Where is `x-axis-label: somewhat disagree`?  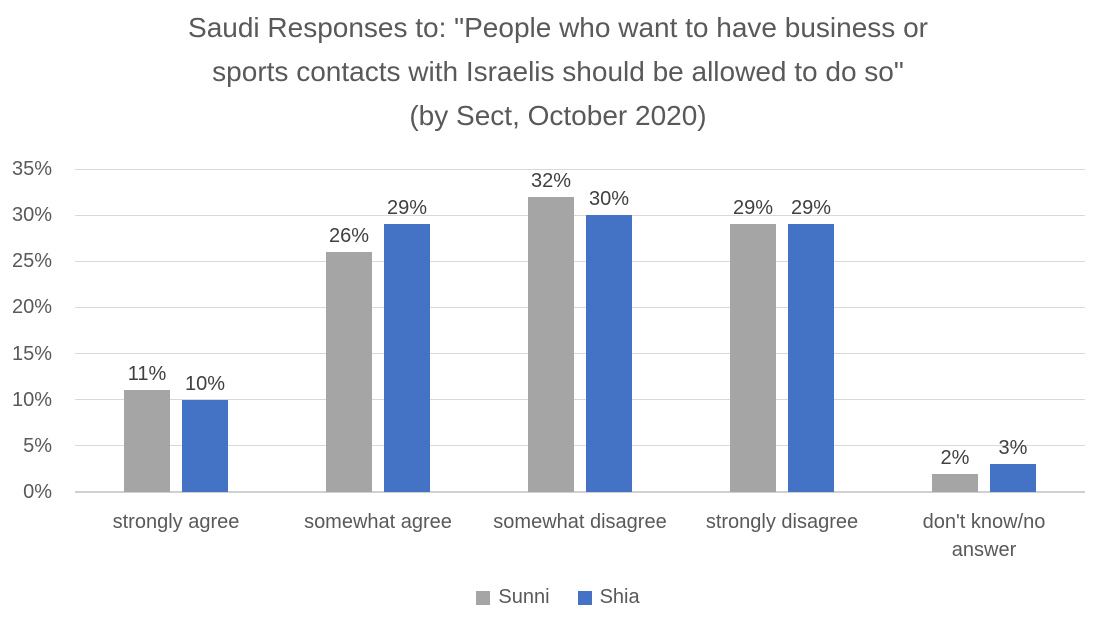 x-axis-label: somewhat disagree is located at coordinates (580, 522).